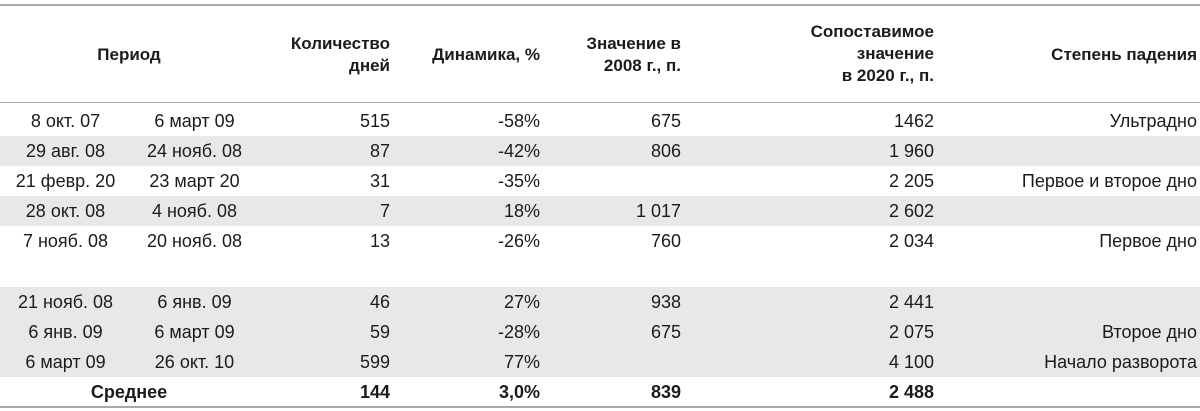 The image size is (1200, 411). I want to click on cell-start-date: 8 окт. 07, so click(65, 121).